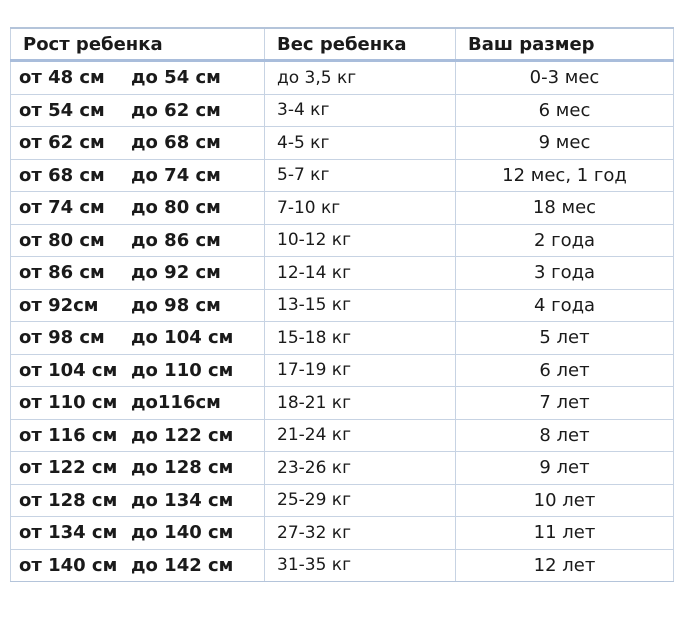 The width and height of the screenshot is (700, 617). Describe the element at coordinates (360, 208) in the screenshot. I see `weight-cell: 7-10 кг` at that location.